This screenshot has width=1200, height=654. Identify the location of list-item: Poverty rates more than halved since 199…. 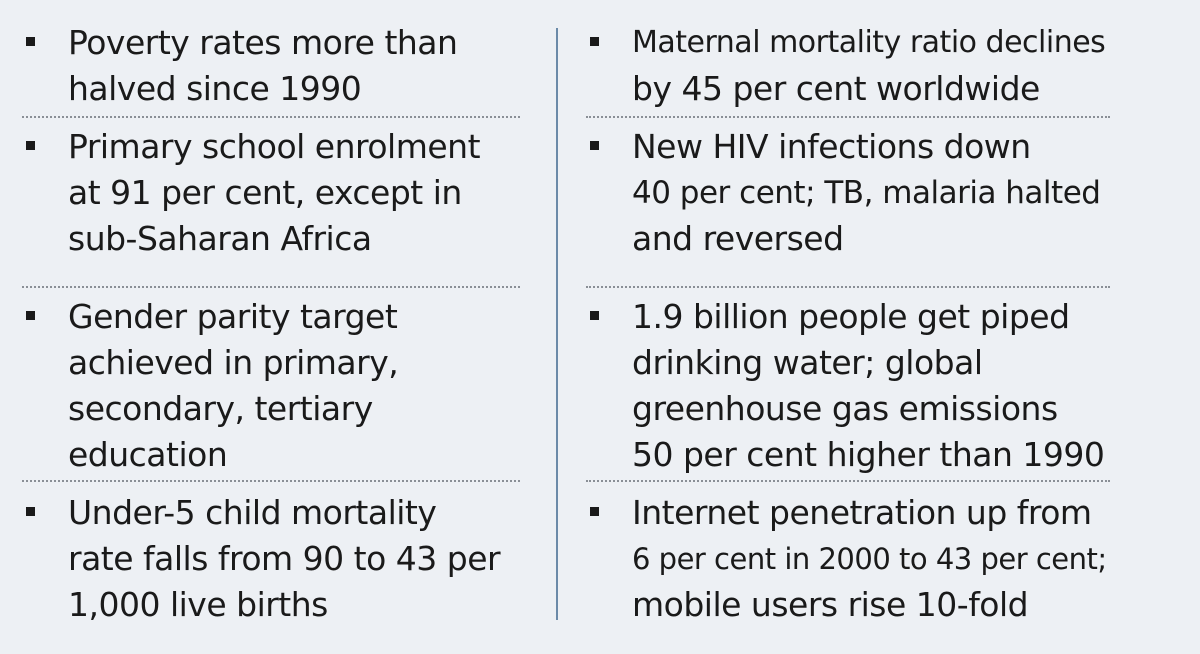
(271, 69).